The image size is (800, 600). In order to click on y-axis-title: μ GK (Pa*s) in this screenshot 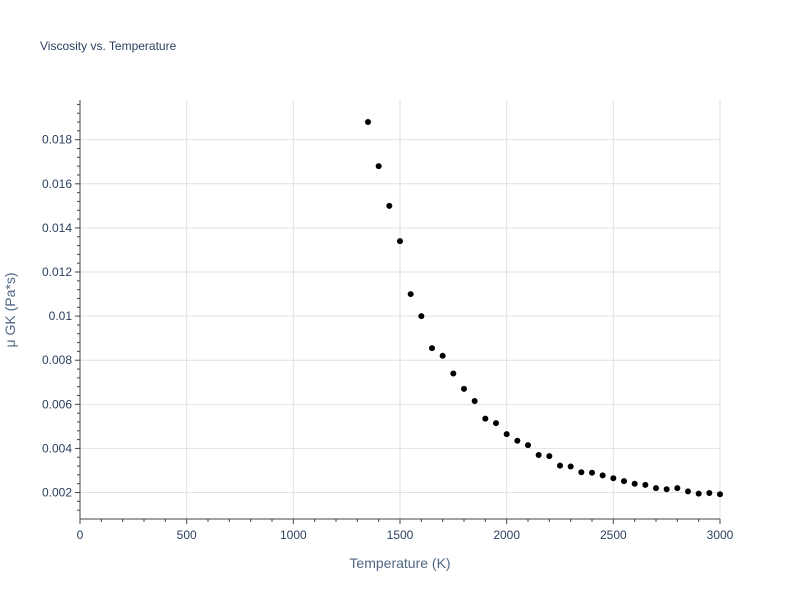, I will do `click(10, 310)`.